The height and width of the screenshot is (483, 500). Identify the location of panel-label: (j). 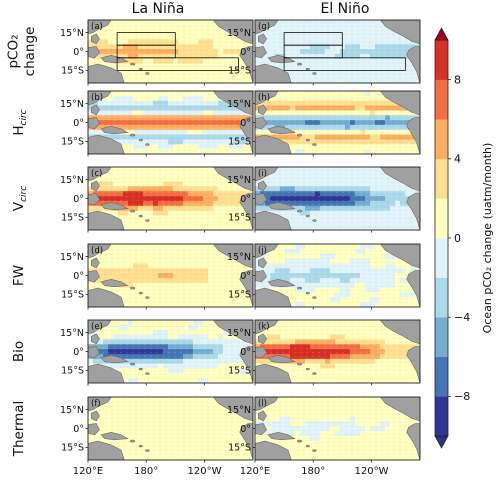
(262, 251).